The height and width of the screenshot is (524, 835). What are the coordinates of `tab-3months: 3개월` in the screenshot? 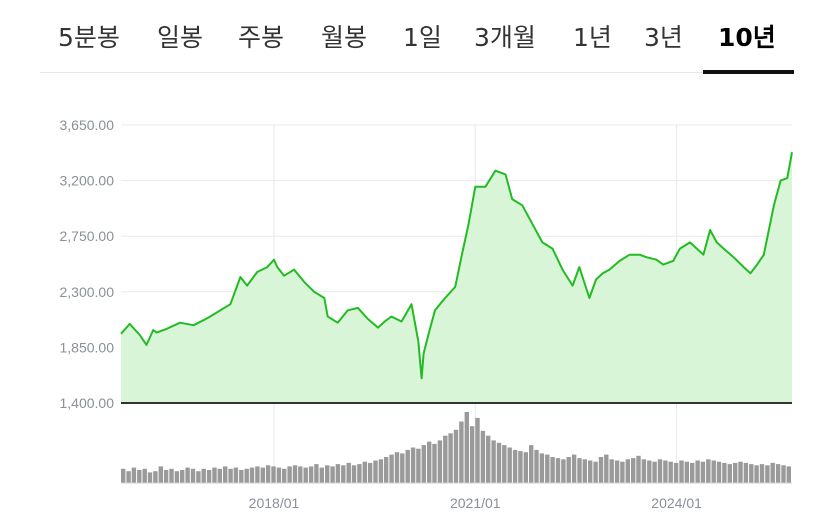 It's located at (505, 37).